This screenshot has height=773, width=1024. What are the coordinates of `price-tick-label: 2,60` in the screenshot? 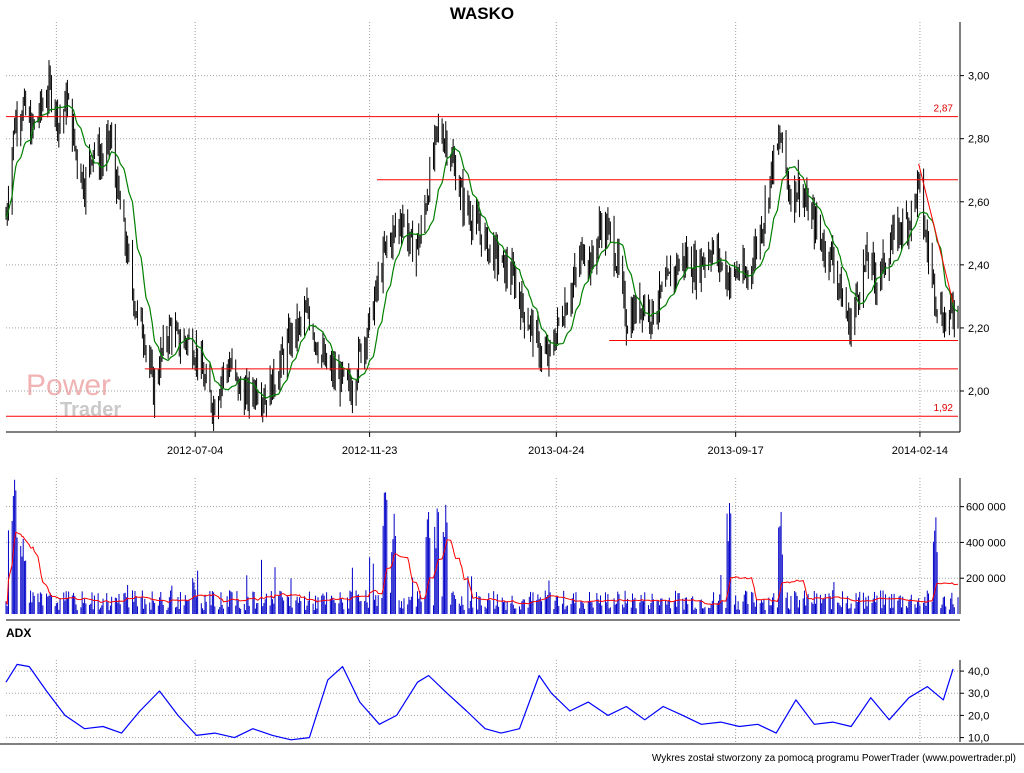 It's located at (978, 203).